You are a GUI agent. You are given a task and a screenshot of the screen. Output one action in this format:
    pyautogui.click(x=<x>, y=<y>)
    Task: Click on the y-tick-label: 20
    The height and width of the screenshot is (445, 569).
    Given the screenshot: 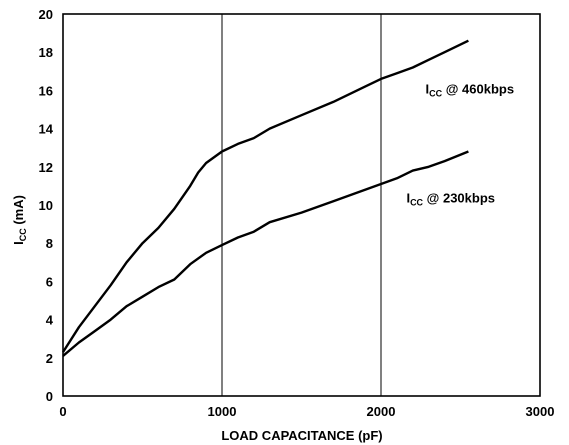 What is the action you would take?
    pyautogui.click(x=46, y=14)
    